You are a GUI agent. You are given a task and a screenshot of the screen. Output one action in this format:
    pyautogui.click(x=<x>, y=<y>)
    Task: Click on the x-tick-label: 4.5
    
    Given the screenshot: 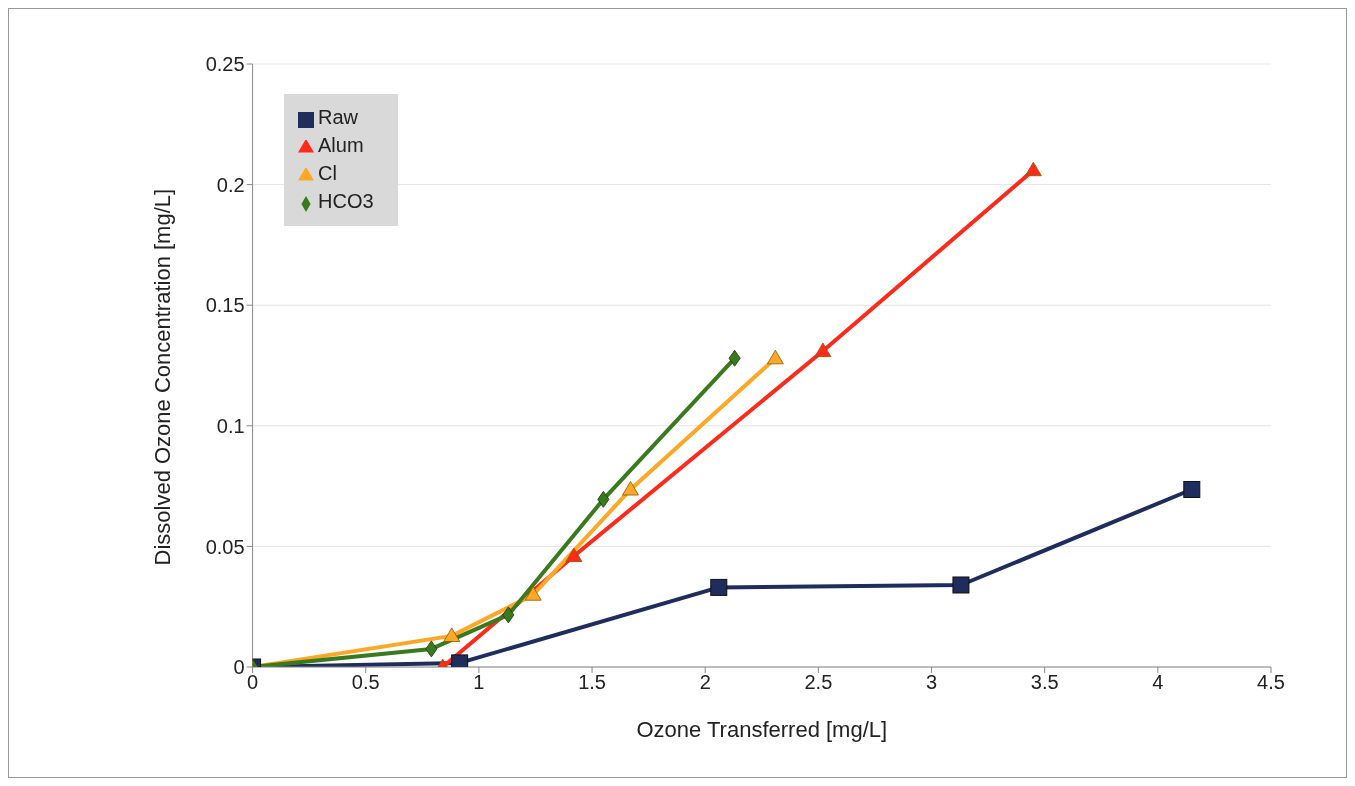 What is the action you would take?
    pyautogui.click(x=1271, y=682)
    